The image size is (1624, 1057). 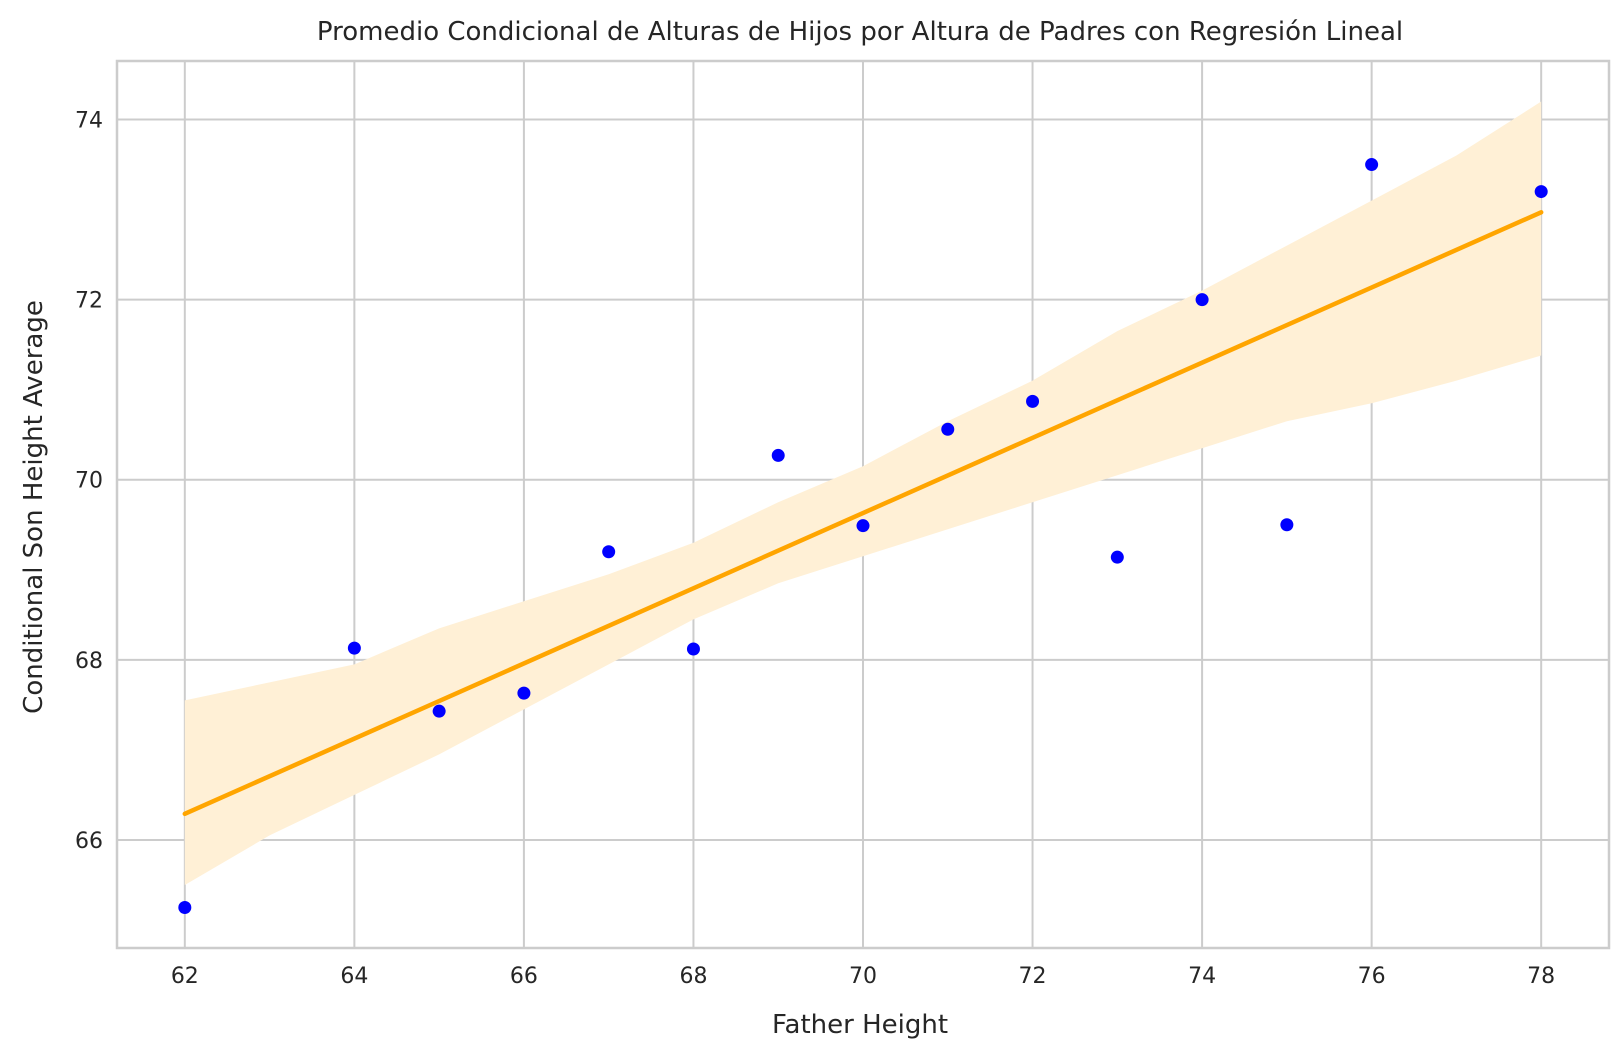 I want to click on x-tick-label: 64, so click(x=354, y=976).